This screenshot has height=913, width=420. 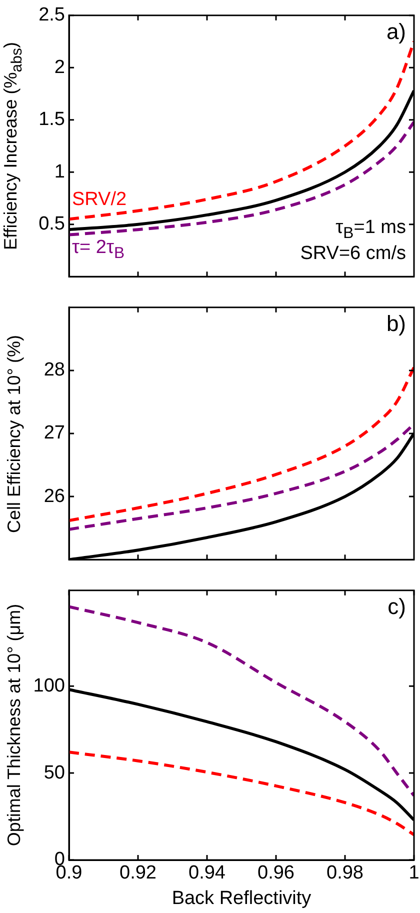 I want to click on y-tick-label: 28, so click(x=54, y=370).